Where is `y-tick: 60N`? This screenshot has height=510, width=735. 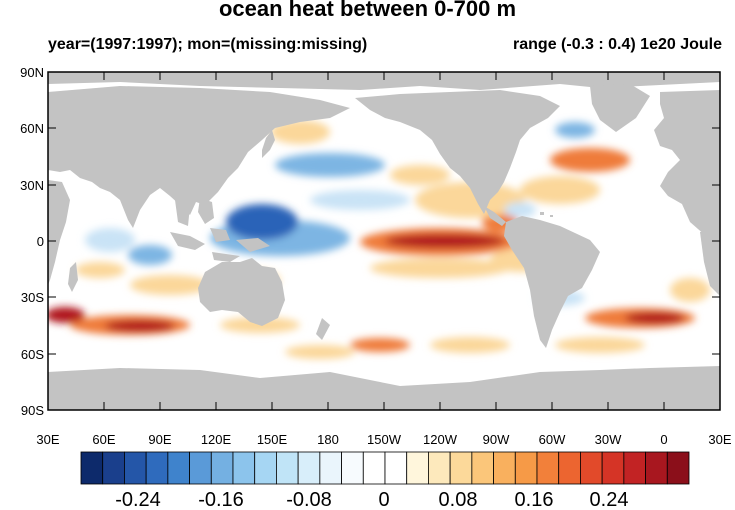 y-tick: 60N is located at coordinates (370, 128).